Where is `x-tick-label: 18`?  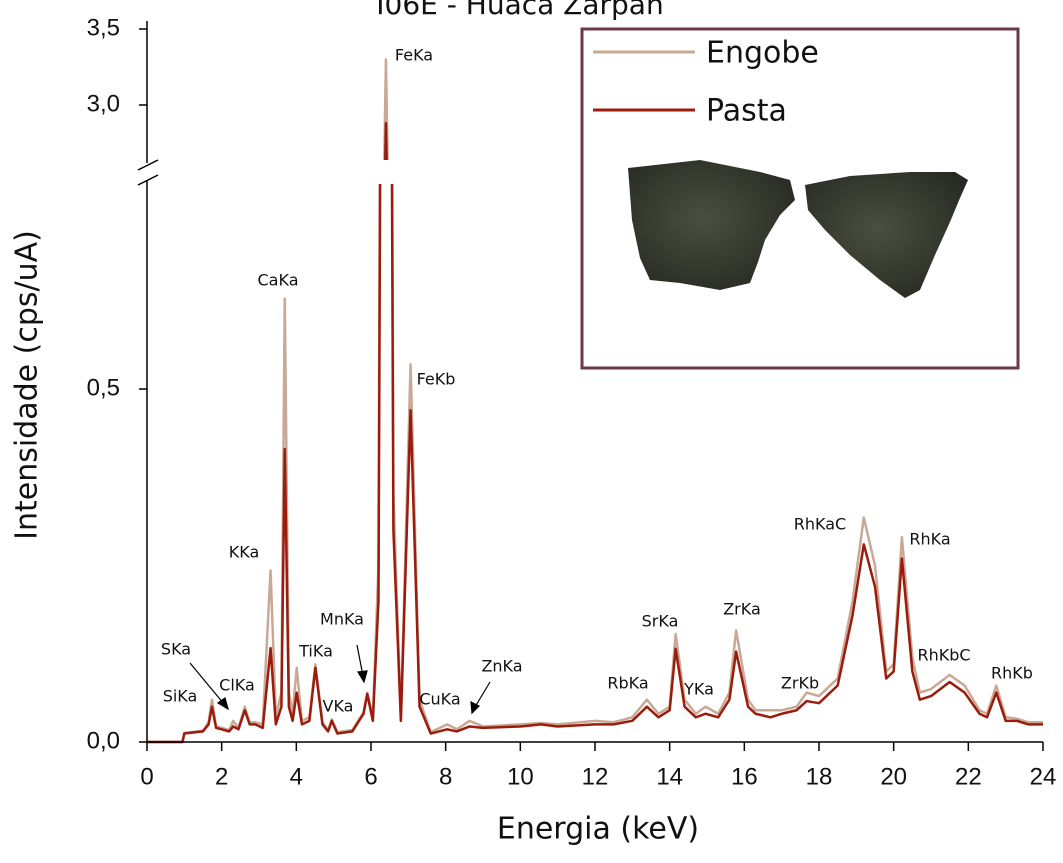 x-tick-label: 18 is located at coordinates (819, 776).